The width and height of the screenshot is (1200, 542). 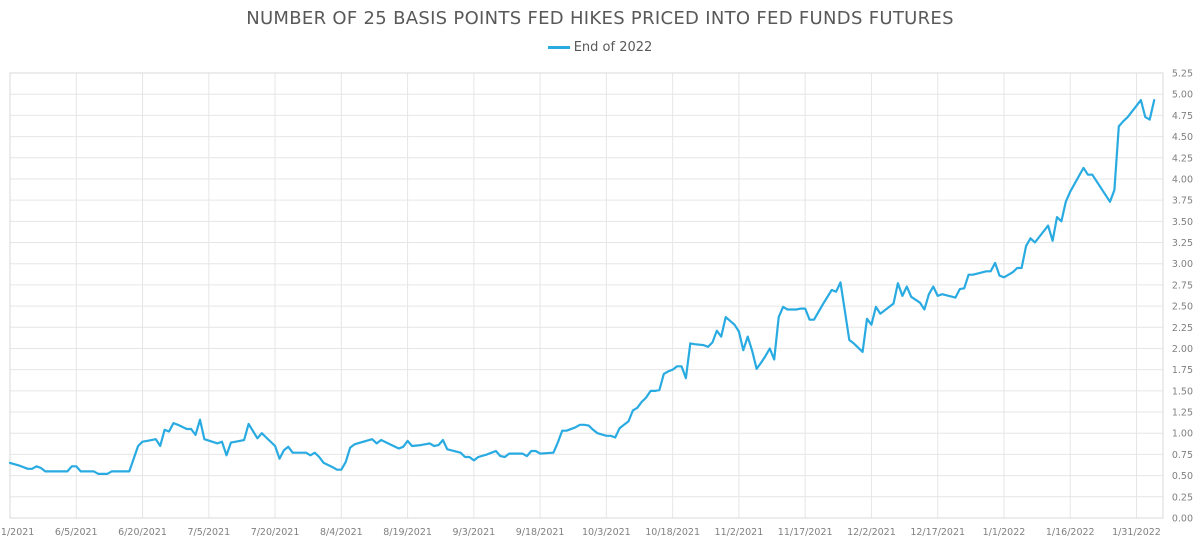 I want to click on x-tick-label: 8/19/2021, so click(x=407, y=532).